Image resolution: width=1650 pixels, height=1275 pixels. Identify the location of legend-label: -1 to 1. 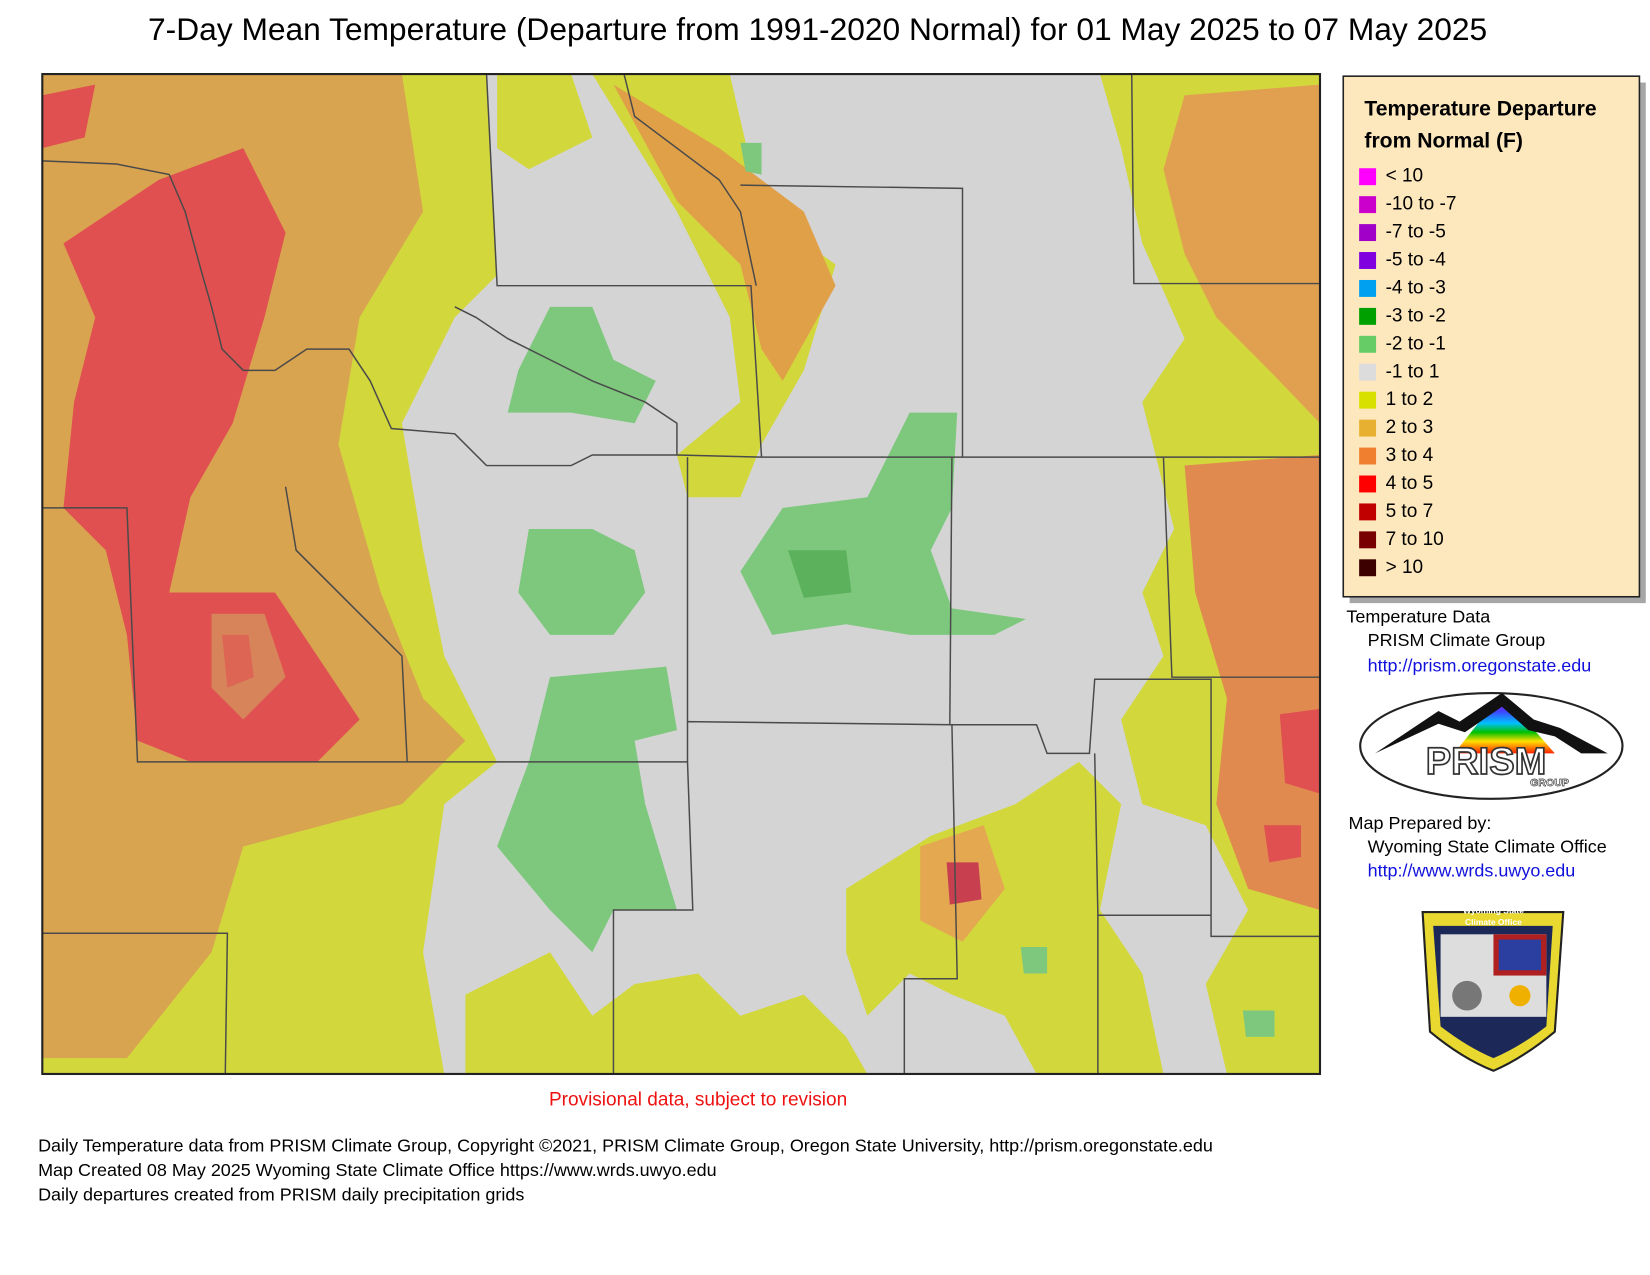
(1413, 371).